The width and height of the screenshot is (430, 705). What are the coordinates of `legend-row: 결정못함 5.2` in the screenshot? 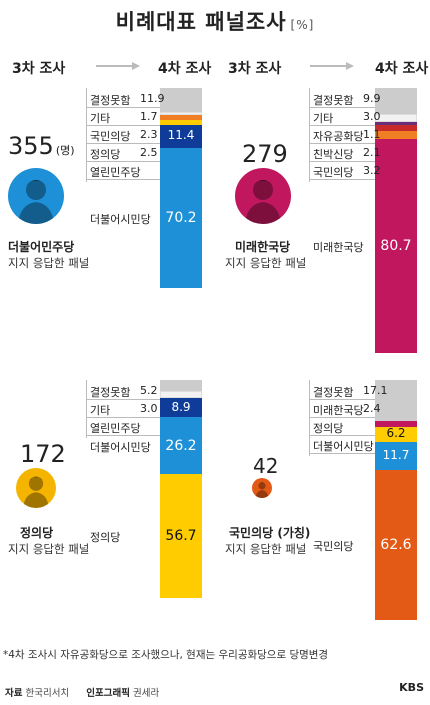 It's located at (124, 392).